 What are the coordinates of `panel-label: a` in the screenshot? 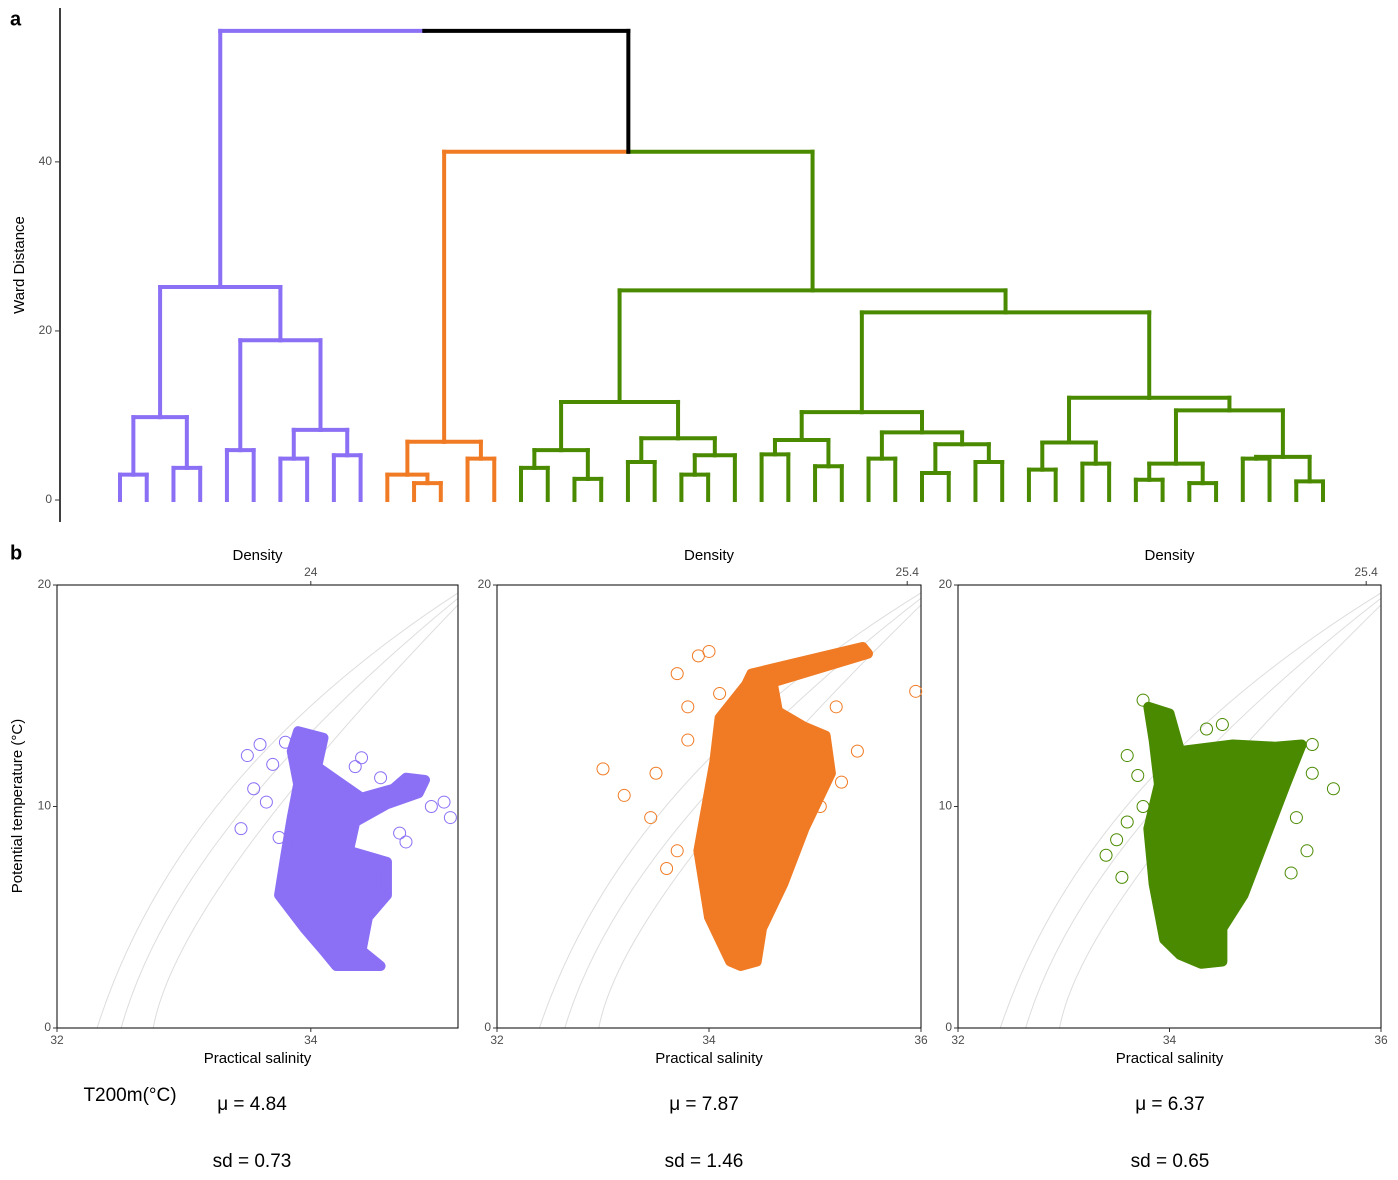 It's located at (16, 19).